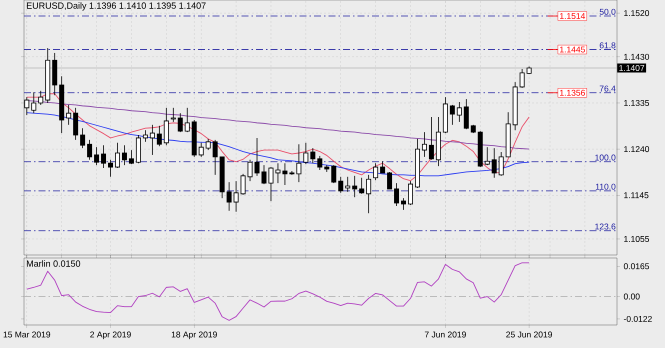 This screenshot has width=665, height=348. I want to click on x-tick-label: 7 Jun 2019, so click(445, 335).